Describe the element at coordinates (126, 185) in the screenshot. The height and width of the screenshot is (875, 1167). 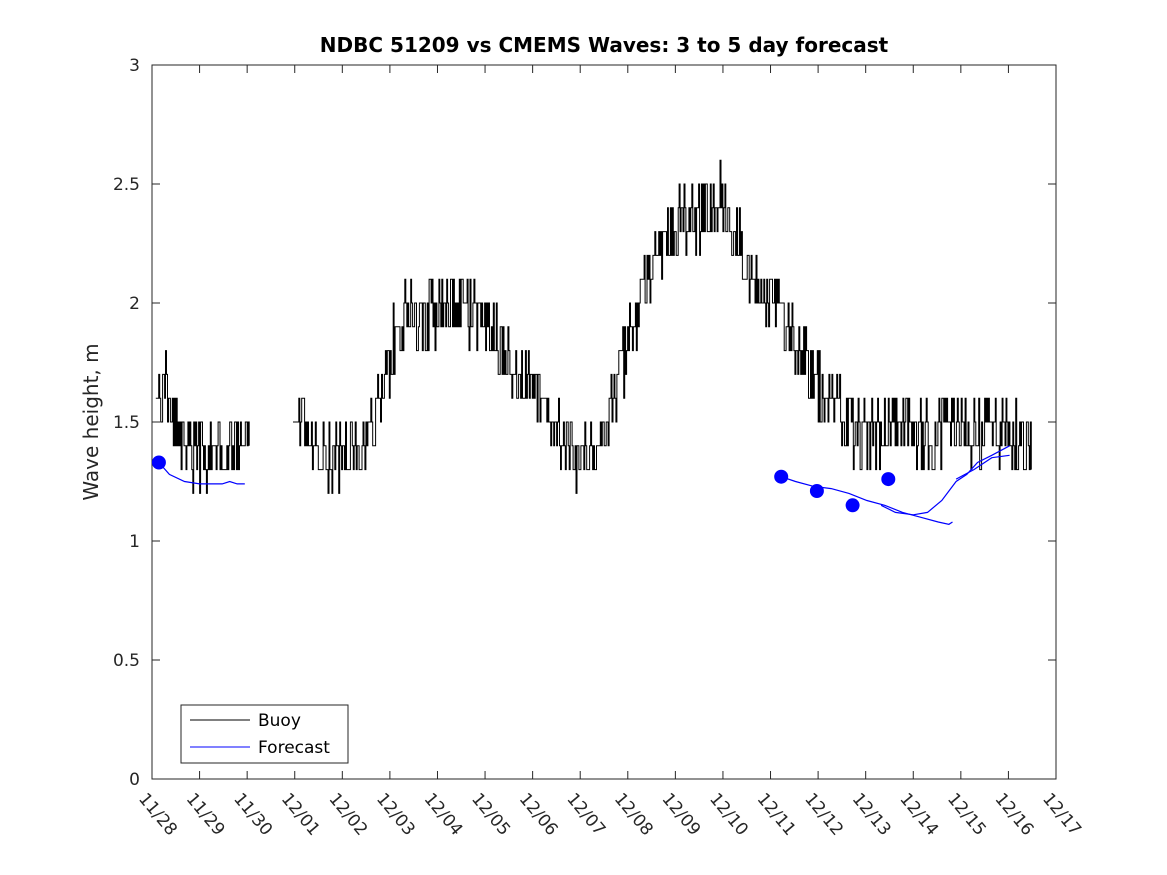
I see `y-tick-label: 2.5` at that location.